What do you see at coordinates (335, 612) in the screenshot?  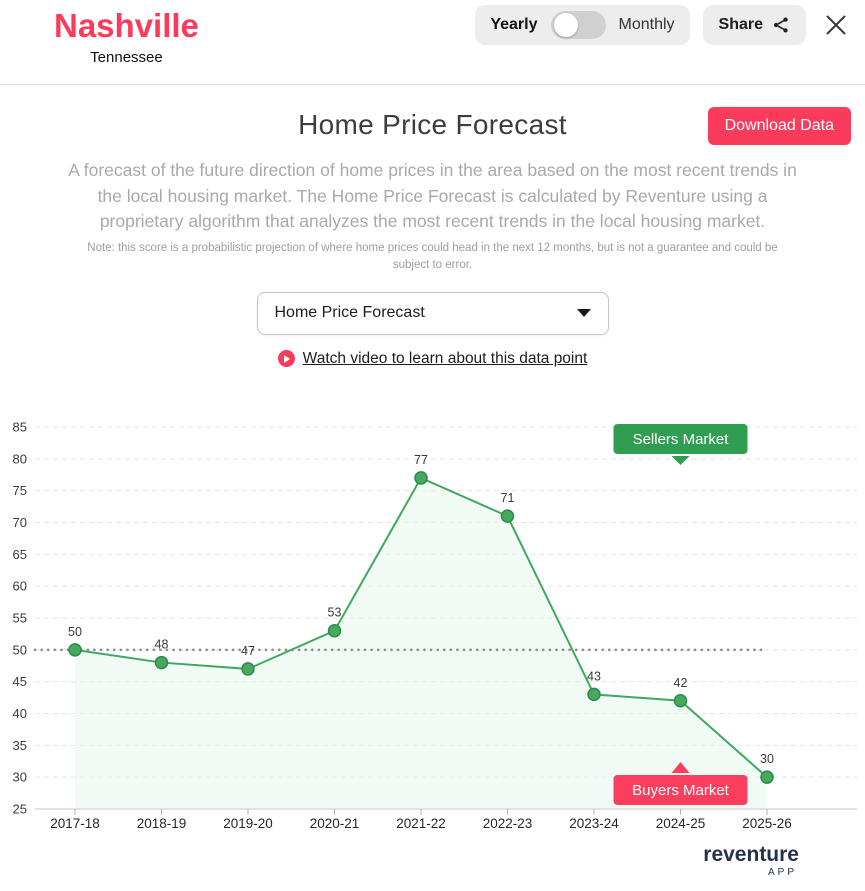 I see `point-value-label: 53` at bounding box center [335, 612].